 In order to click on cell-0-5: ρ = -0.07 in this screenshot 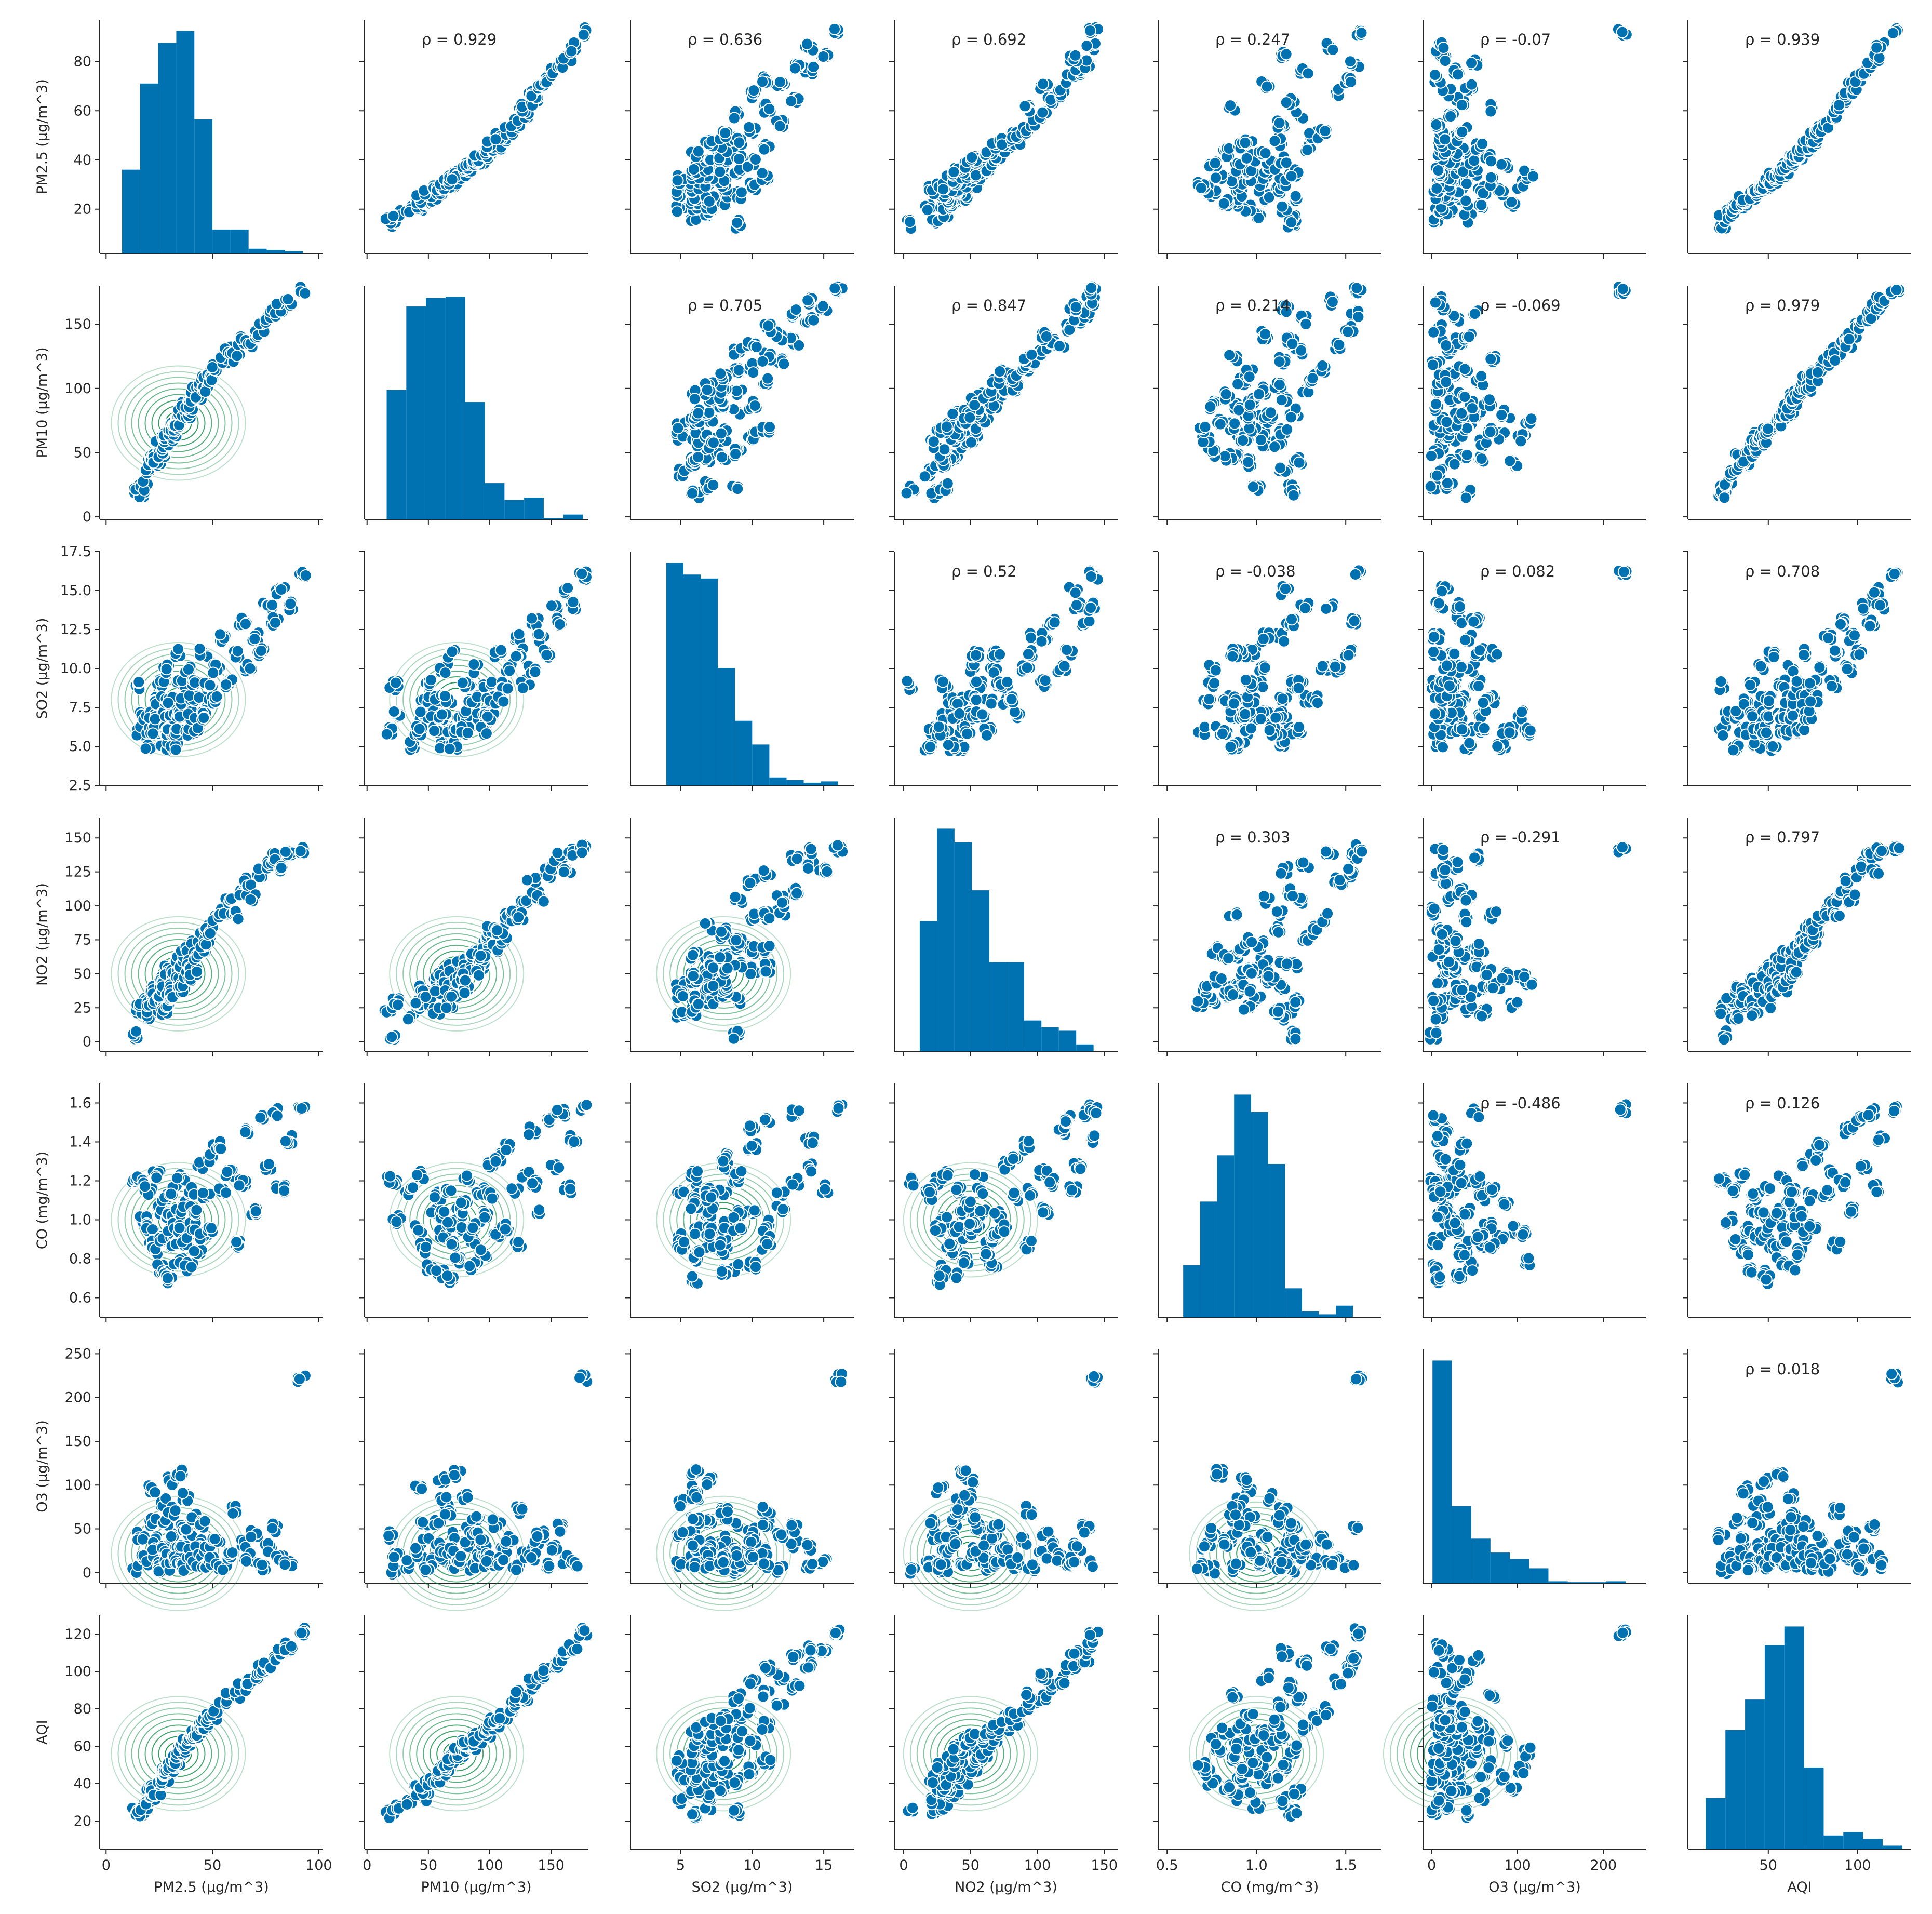, I will do `click(1532, 140)`.